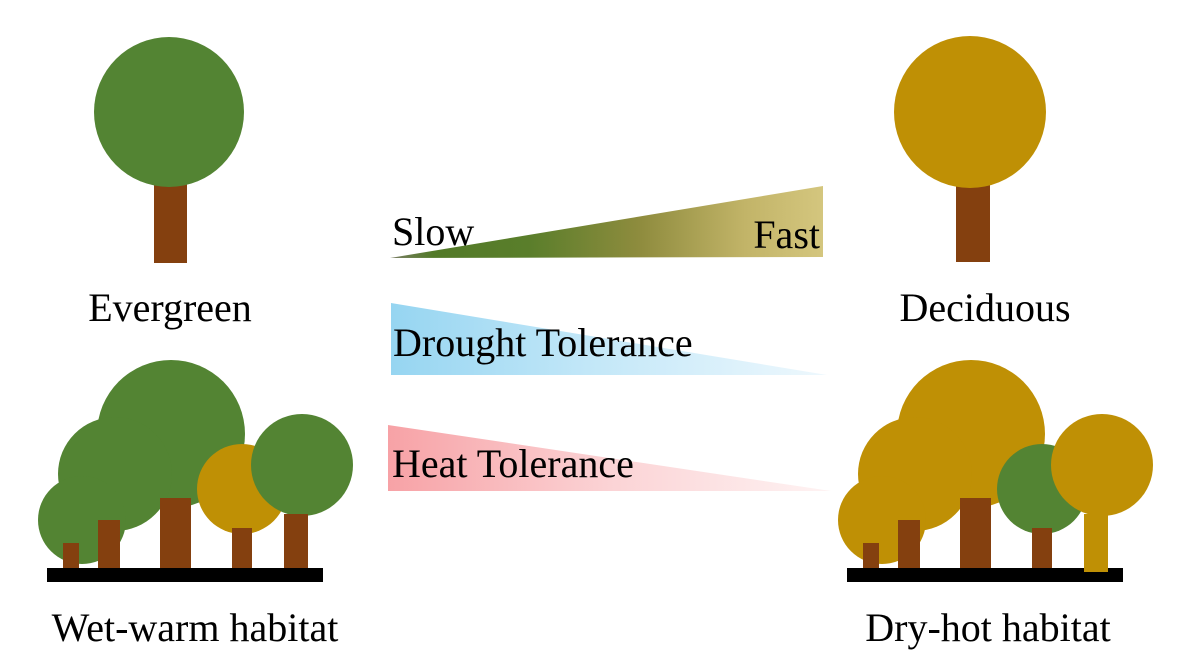  I want to click on deciduous-label: Deciduous, so click(985, 307).